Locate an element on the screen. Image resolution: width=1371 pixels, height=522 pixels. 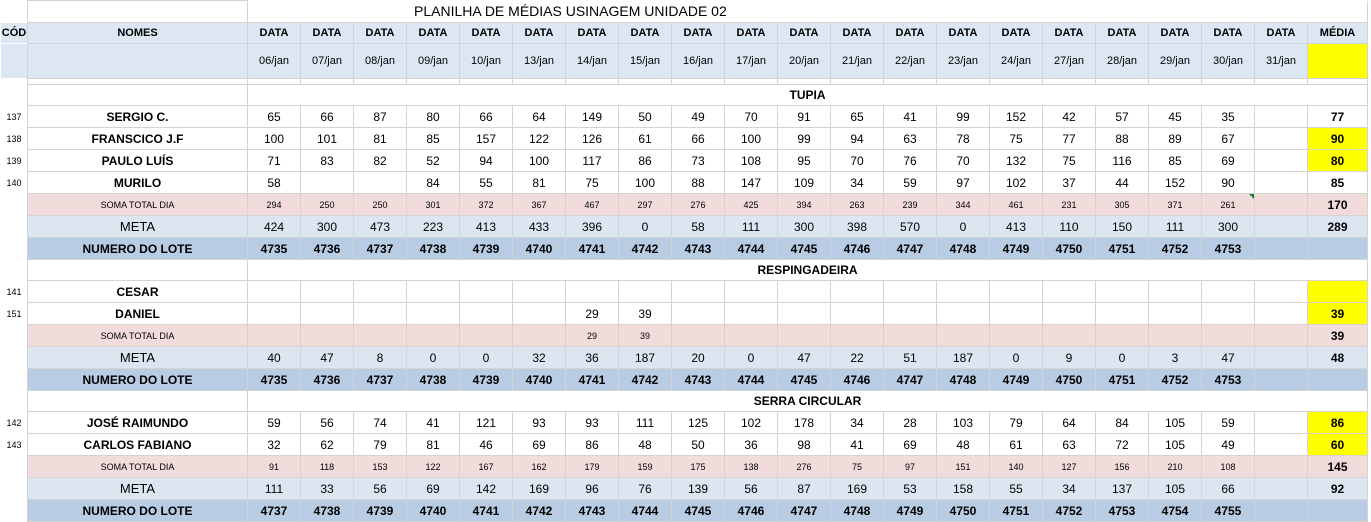
media-cell: 85 is located at coordinates (1337, 182).